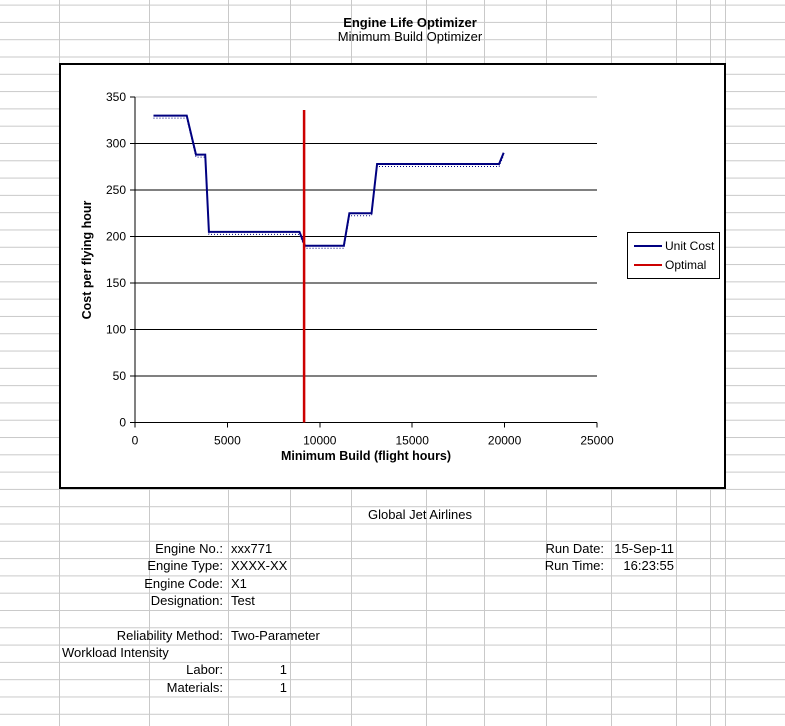 Image resolution: width=785 pixels, height=726 pixels. Describe the element at coordinates (252, 548) in the screenshot. I see `engine-no-value: xxx771` at that location.